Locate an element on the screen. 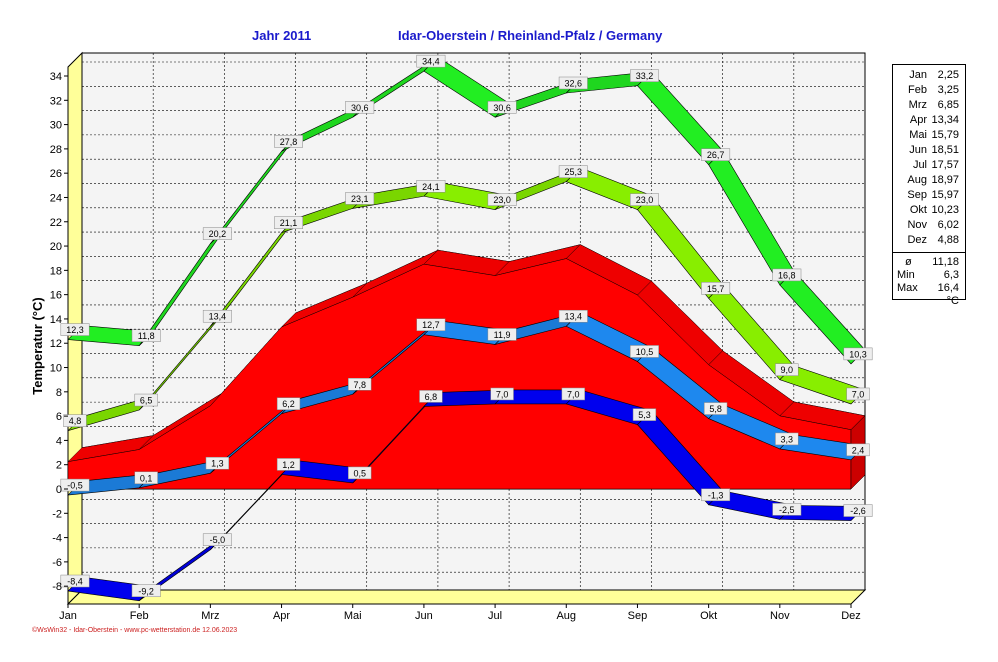  y-tick-label: 20 is located at coordinates (56, 247).